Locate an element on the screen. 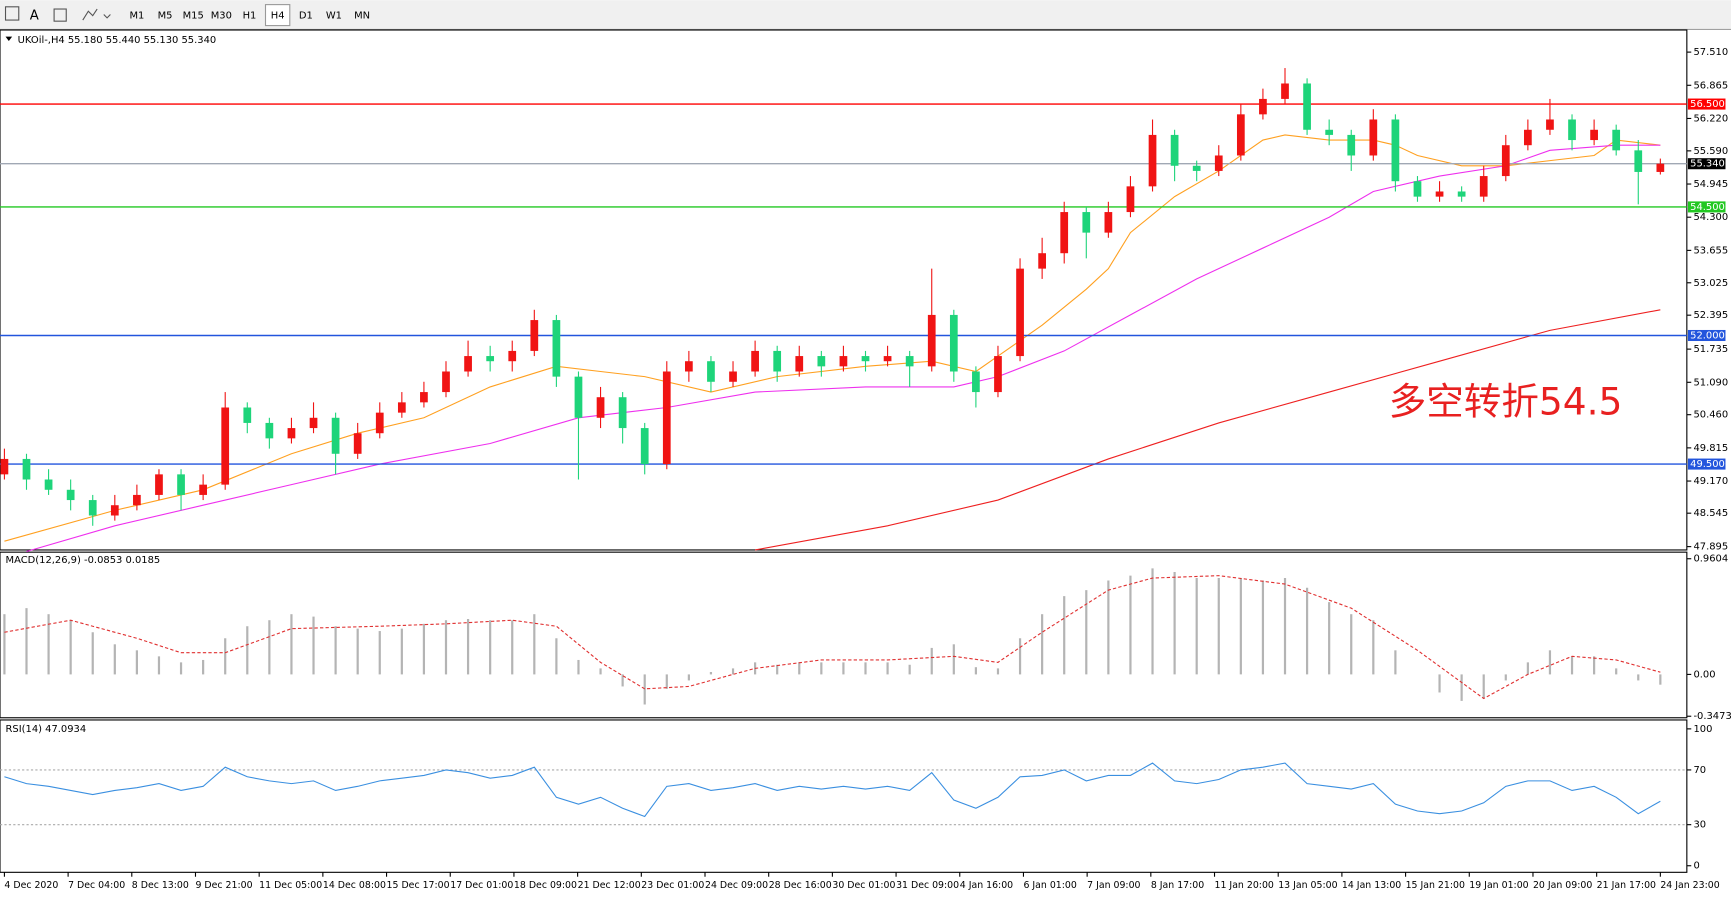  x-tick-label: 8 Dec 13:00 is located at coordinates (160, 885).